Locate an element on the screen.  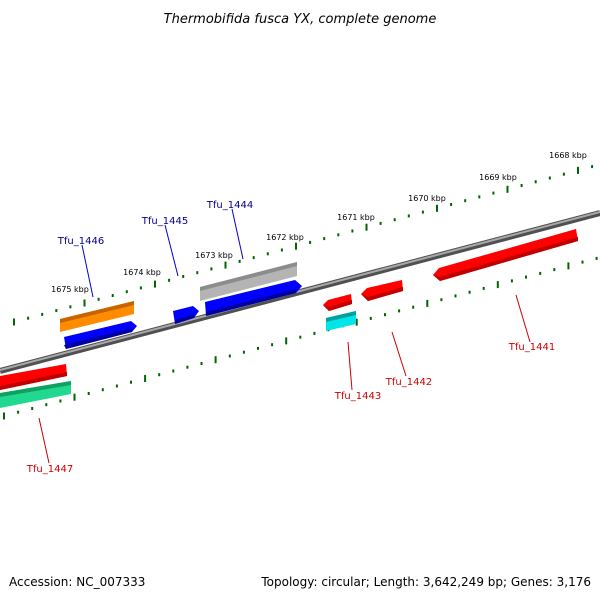
gene-label-tfu-1443: Tfu_1443 is located at coordinates (357, 396).